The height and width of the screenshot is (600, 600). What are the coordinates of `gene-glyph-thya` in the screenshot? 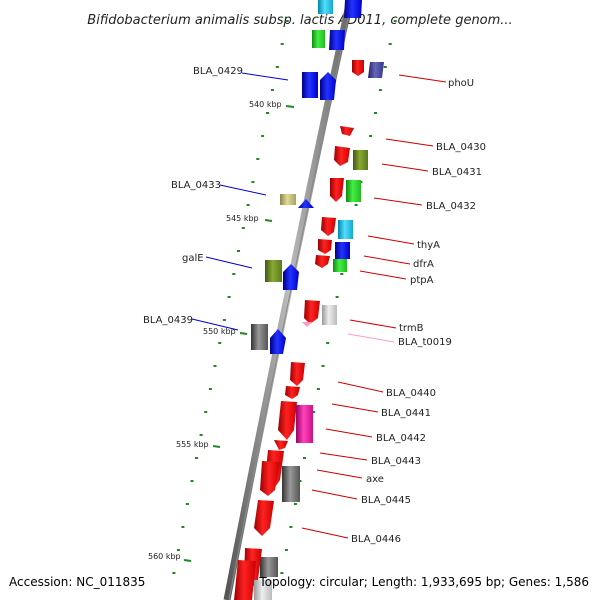 It's located at (328, 226).